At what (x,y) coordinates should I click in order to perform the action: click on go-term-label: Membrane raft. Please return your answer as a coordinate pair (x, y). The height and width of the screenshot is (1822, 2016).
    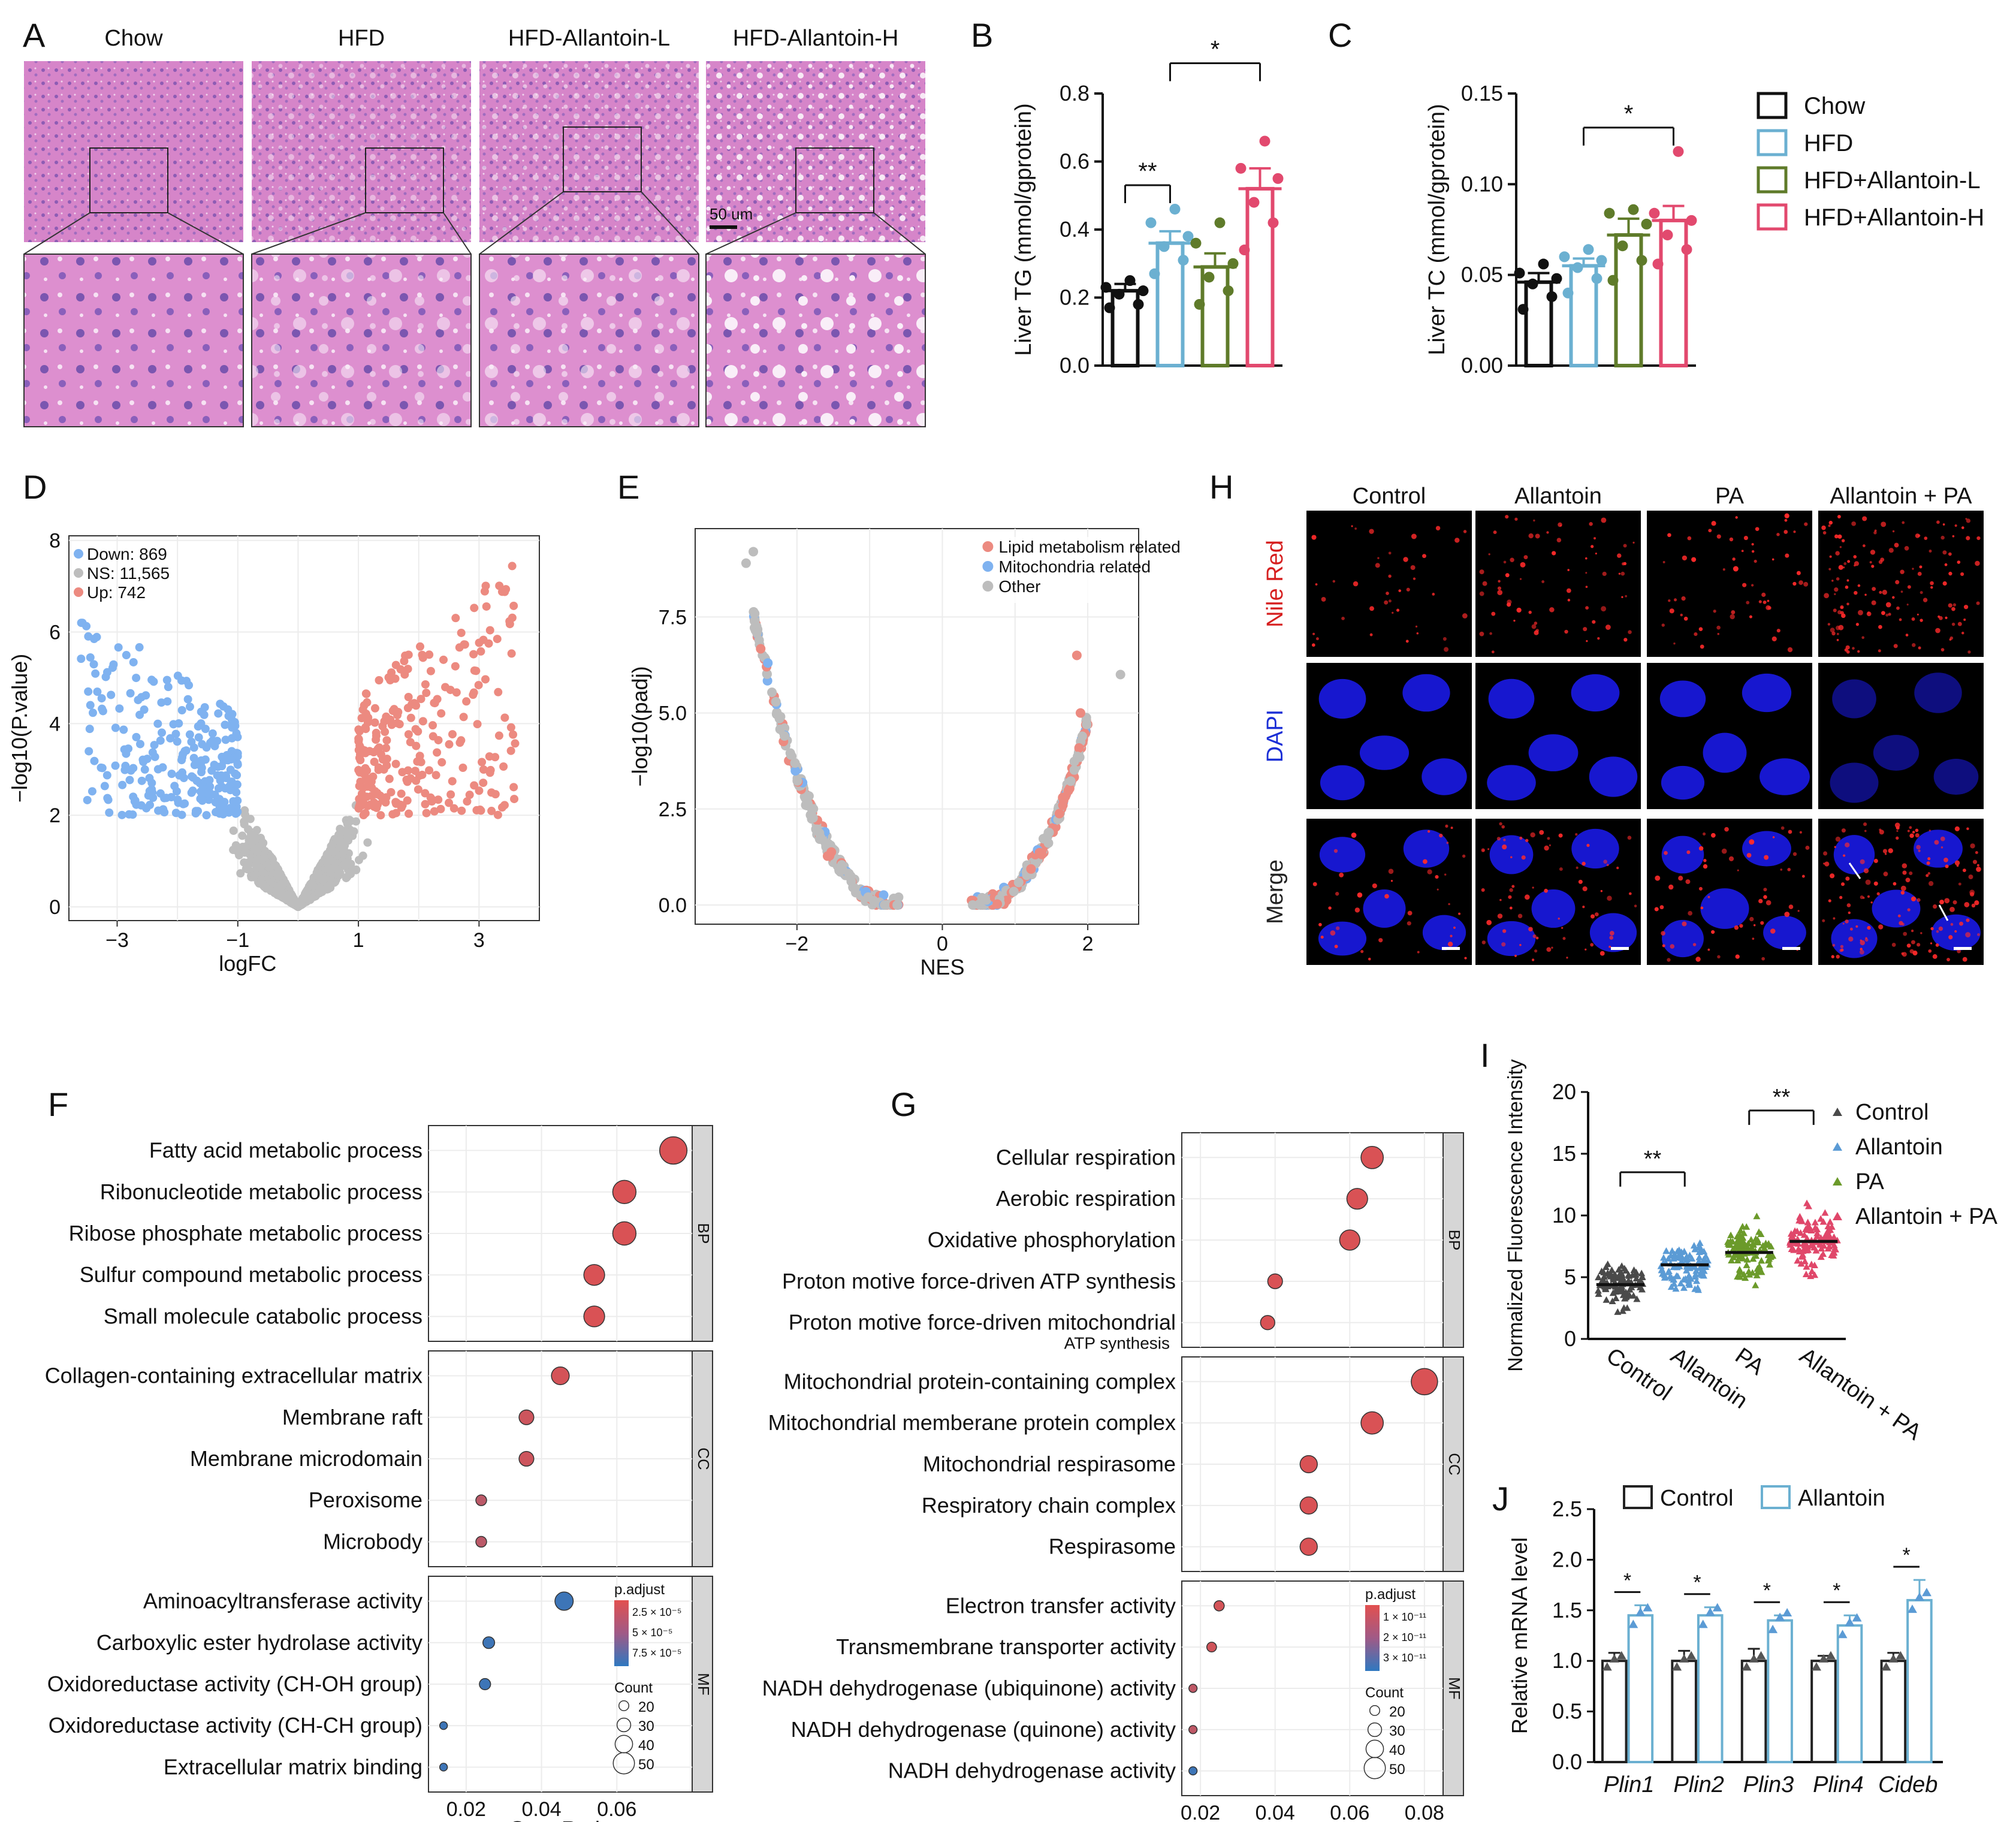
    Looking at the image, I should click on (352, 1417).